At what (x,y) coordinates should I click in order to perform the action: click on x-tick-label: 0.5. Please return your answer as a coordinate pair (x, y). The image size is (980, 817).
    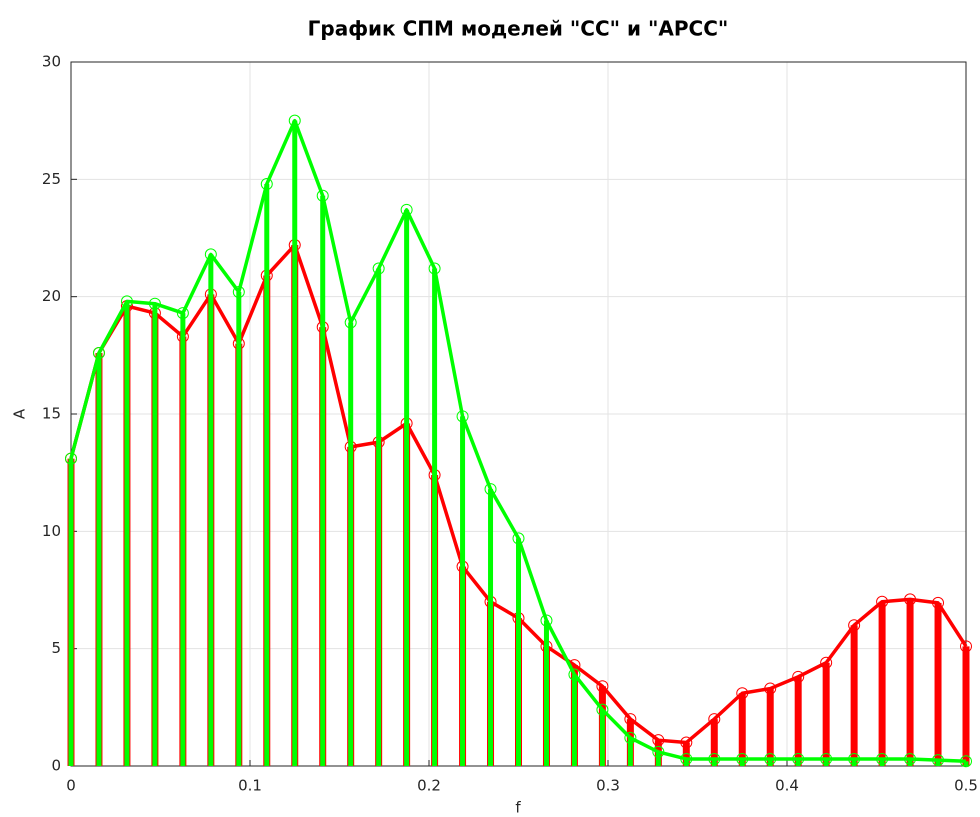
    Looking at the image, I should click on (966, 786).